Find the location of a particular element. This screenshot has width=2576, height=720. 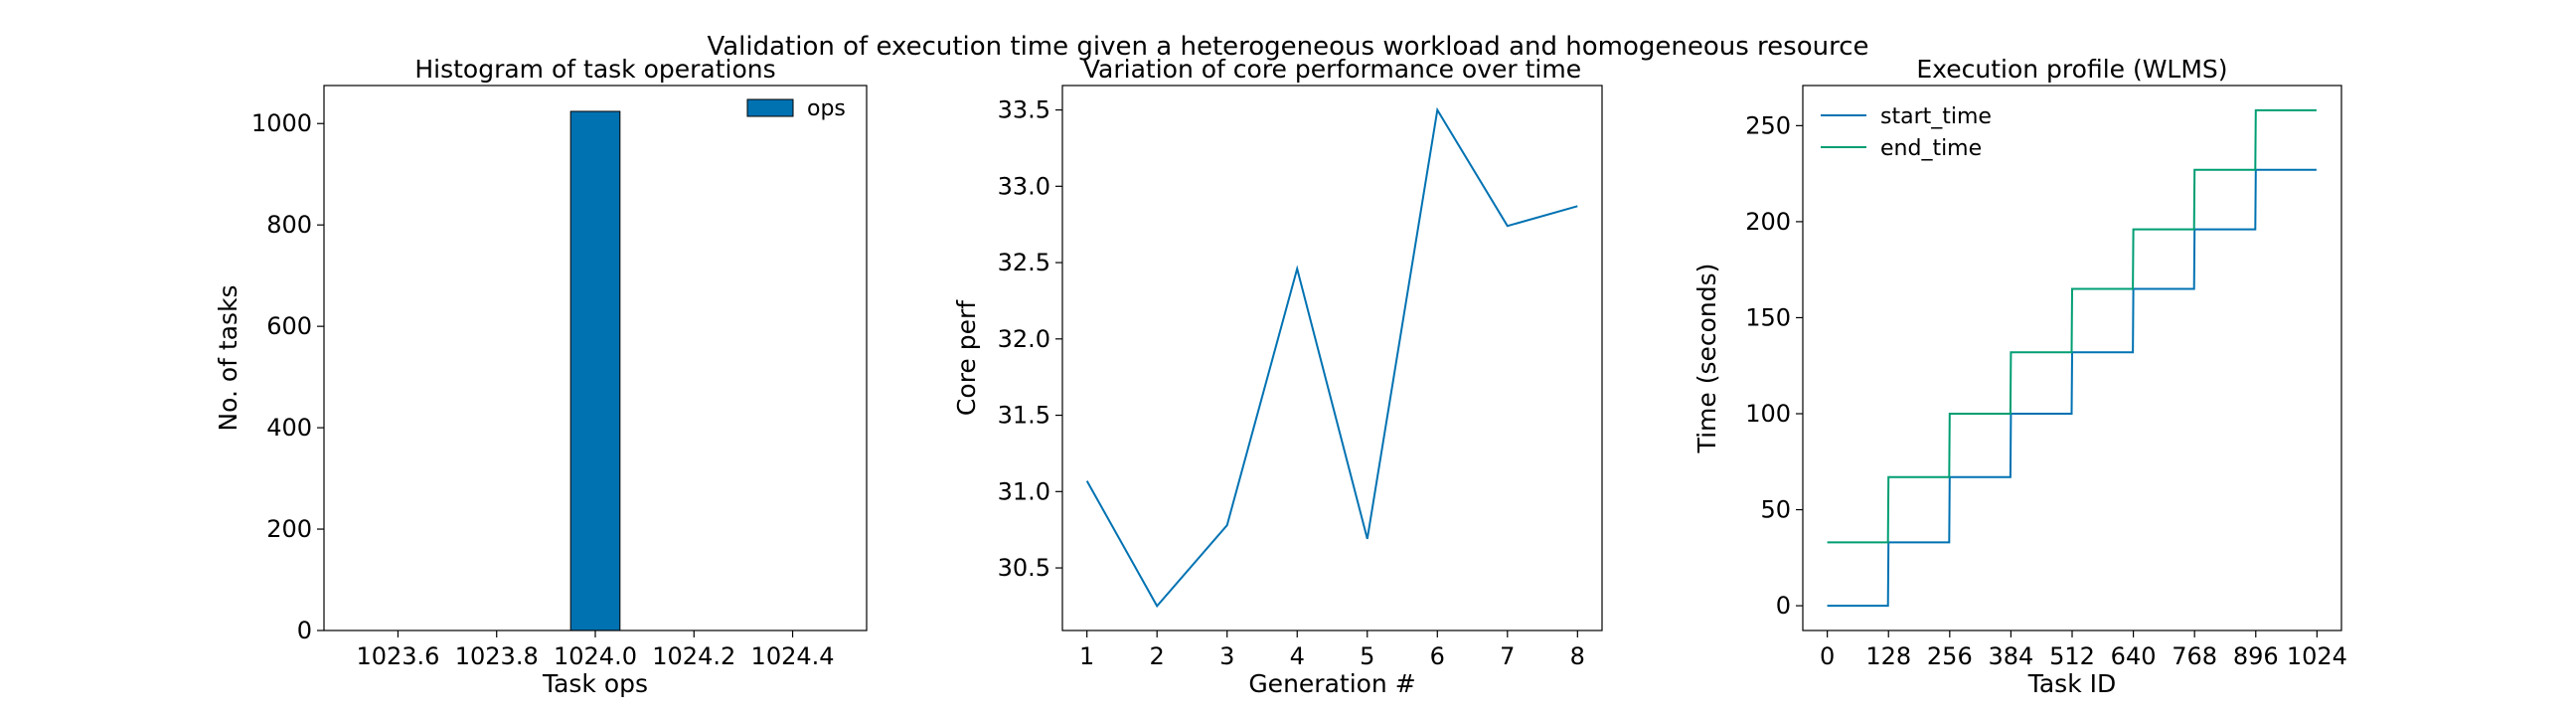

legend: ops is located at coordinates (796, 108).